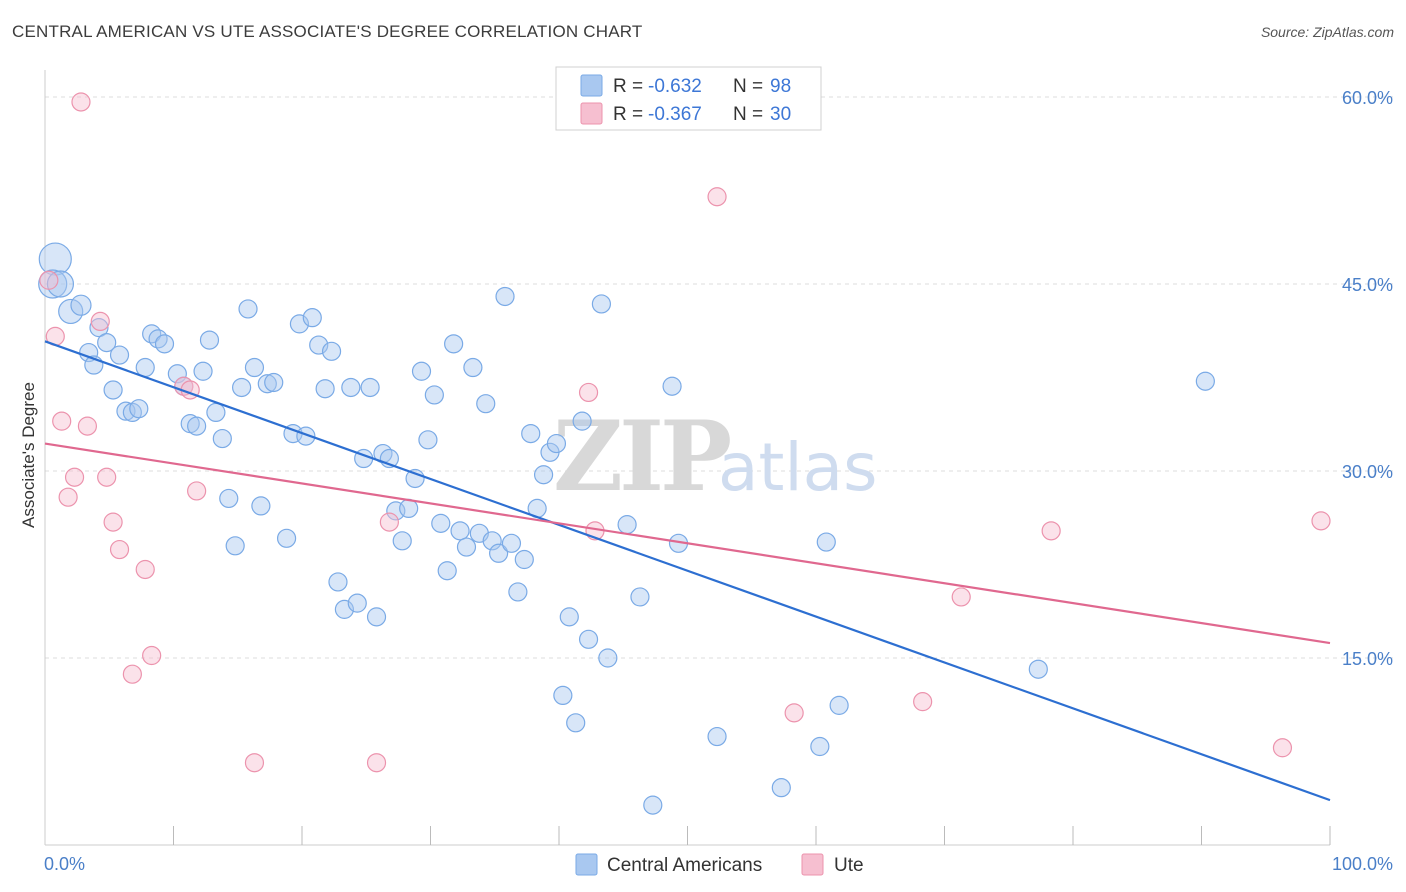  What do you see at coordinates (586, 864) in the screenshot?
I see `bottom-legend-swatch-central-americans` at bounding box center [586, 864].